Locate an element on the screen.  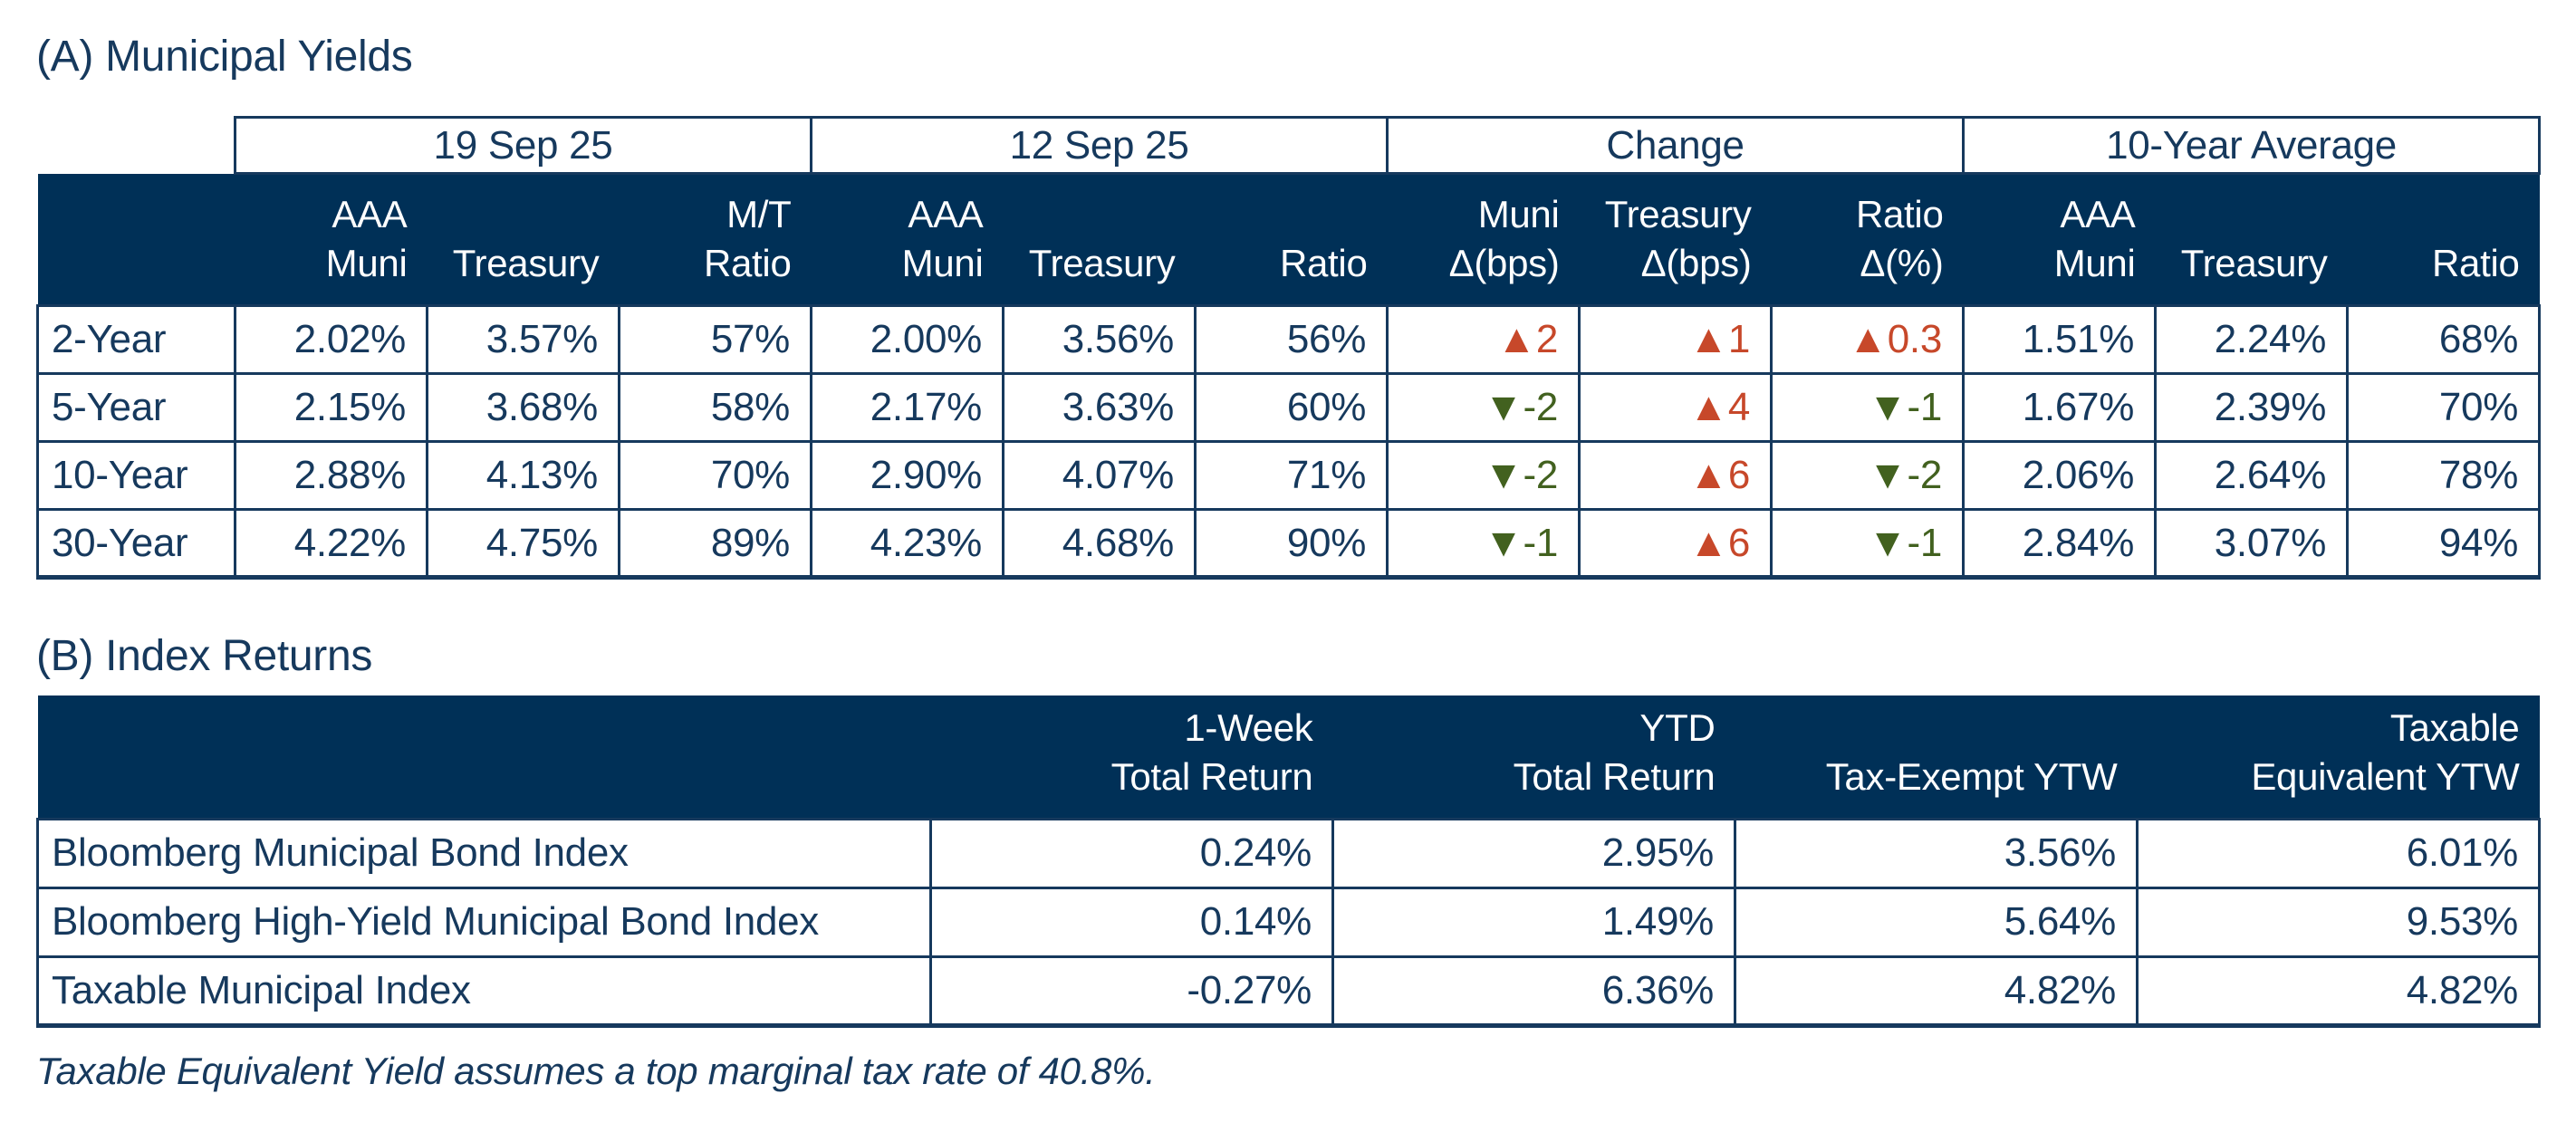
col-header-change-ratio: Ratio Δ(%) is located at coordinates (1867, 239).